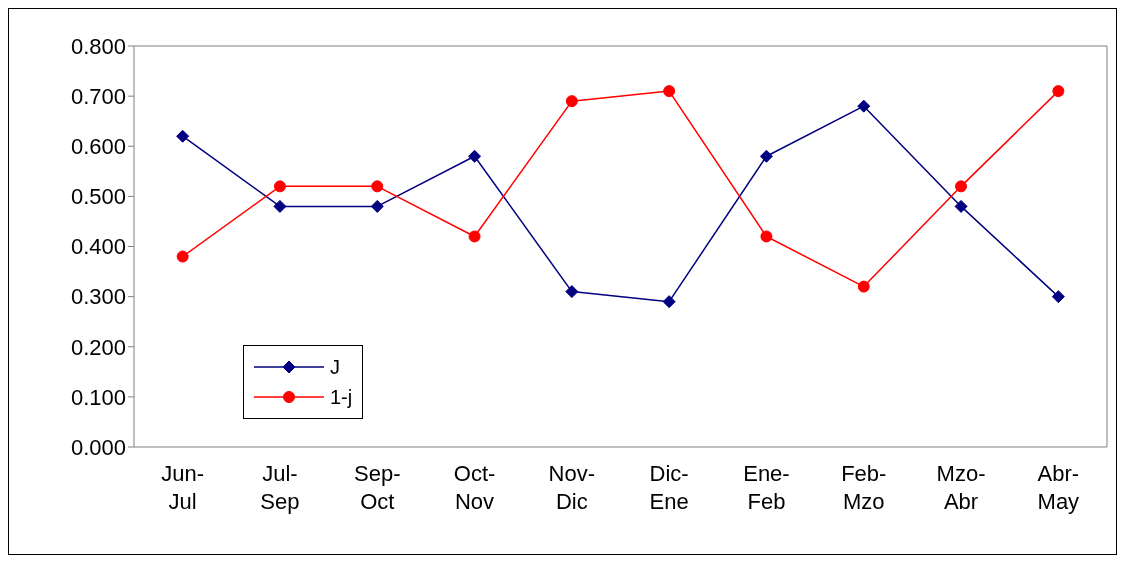  Describe the element at coordinates (98, 147) in the screenshot. I see `y-tick-label: 0.600` at that location.